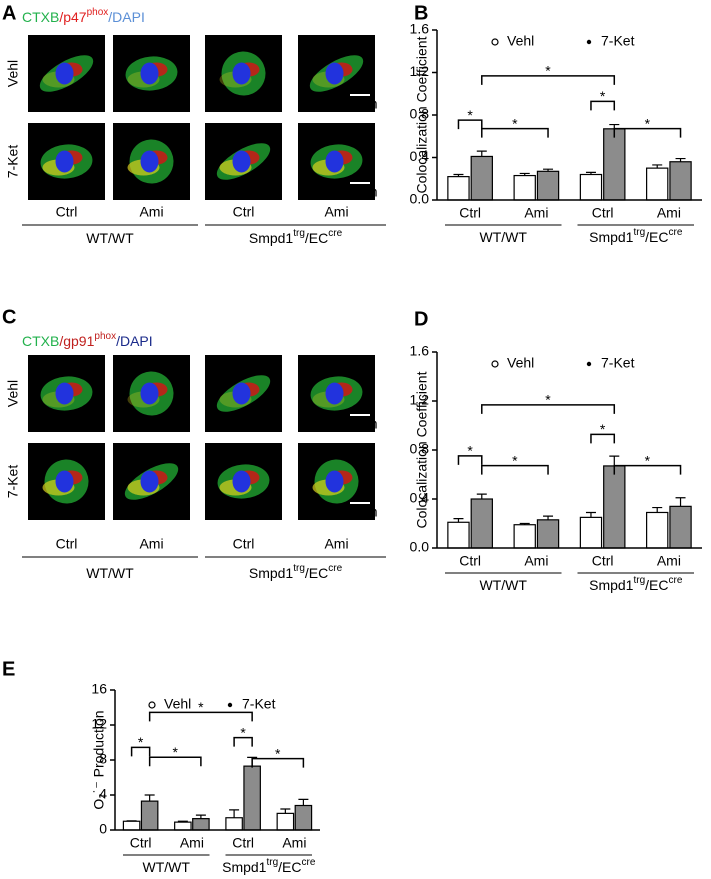  Describe the element at coordinates (76, 341) in the screenshot. I see `text-part: /gp91` at that location.